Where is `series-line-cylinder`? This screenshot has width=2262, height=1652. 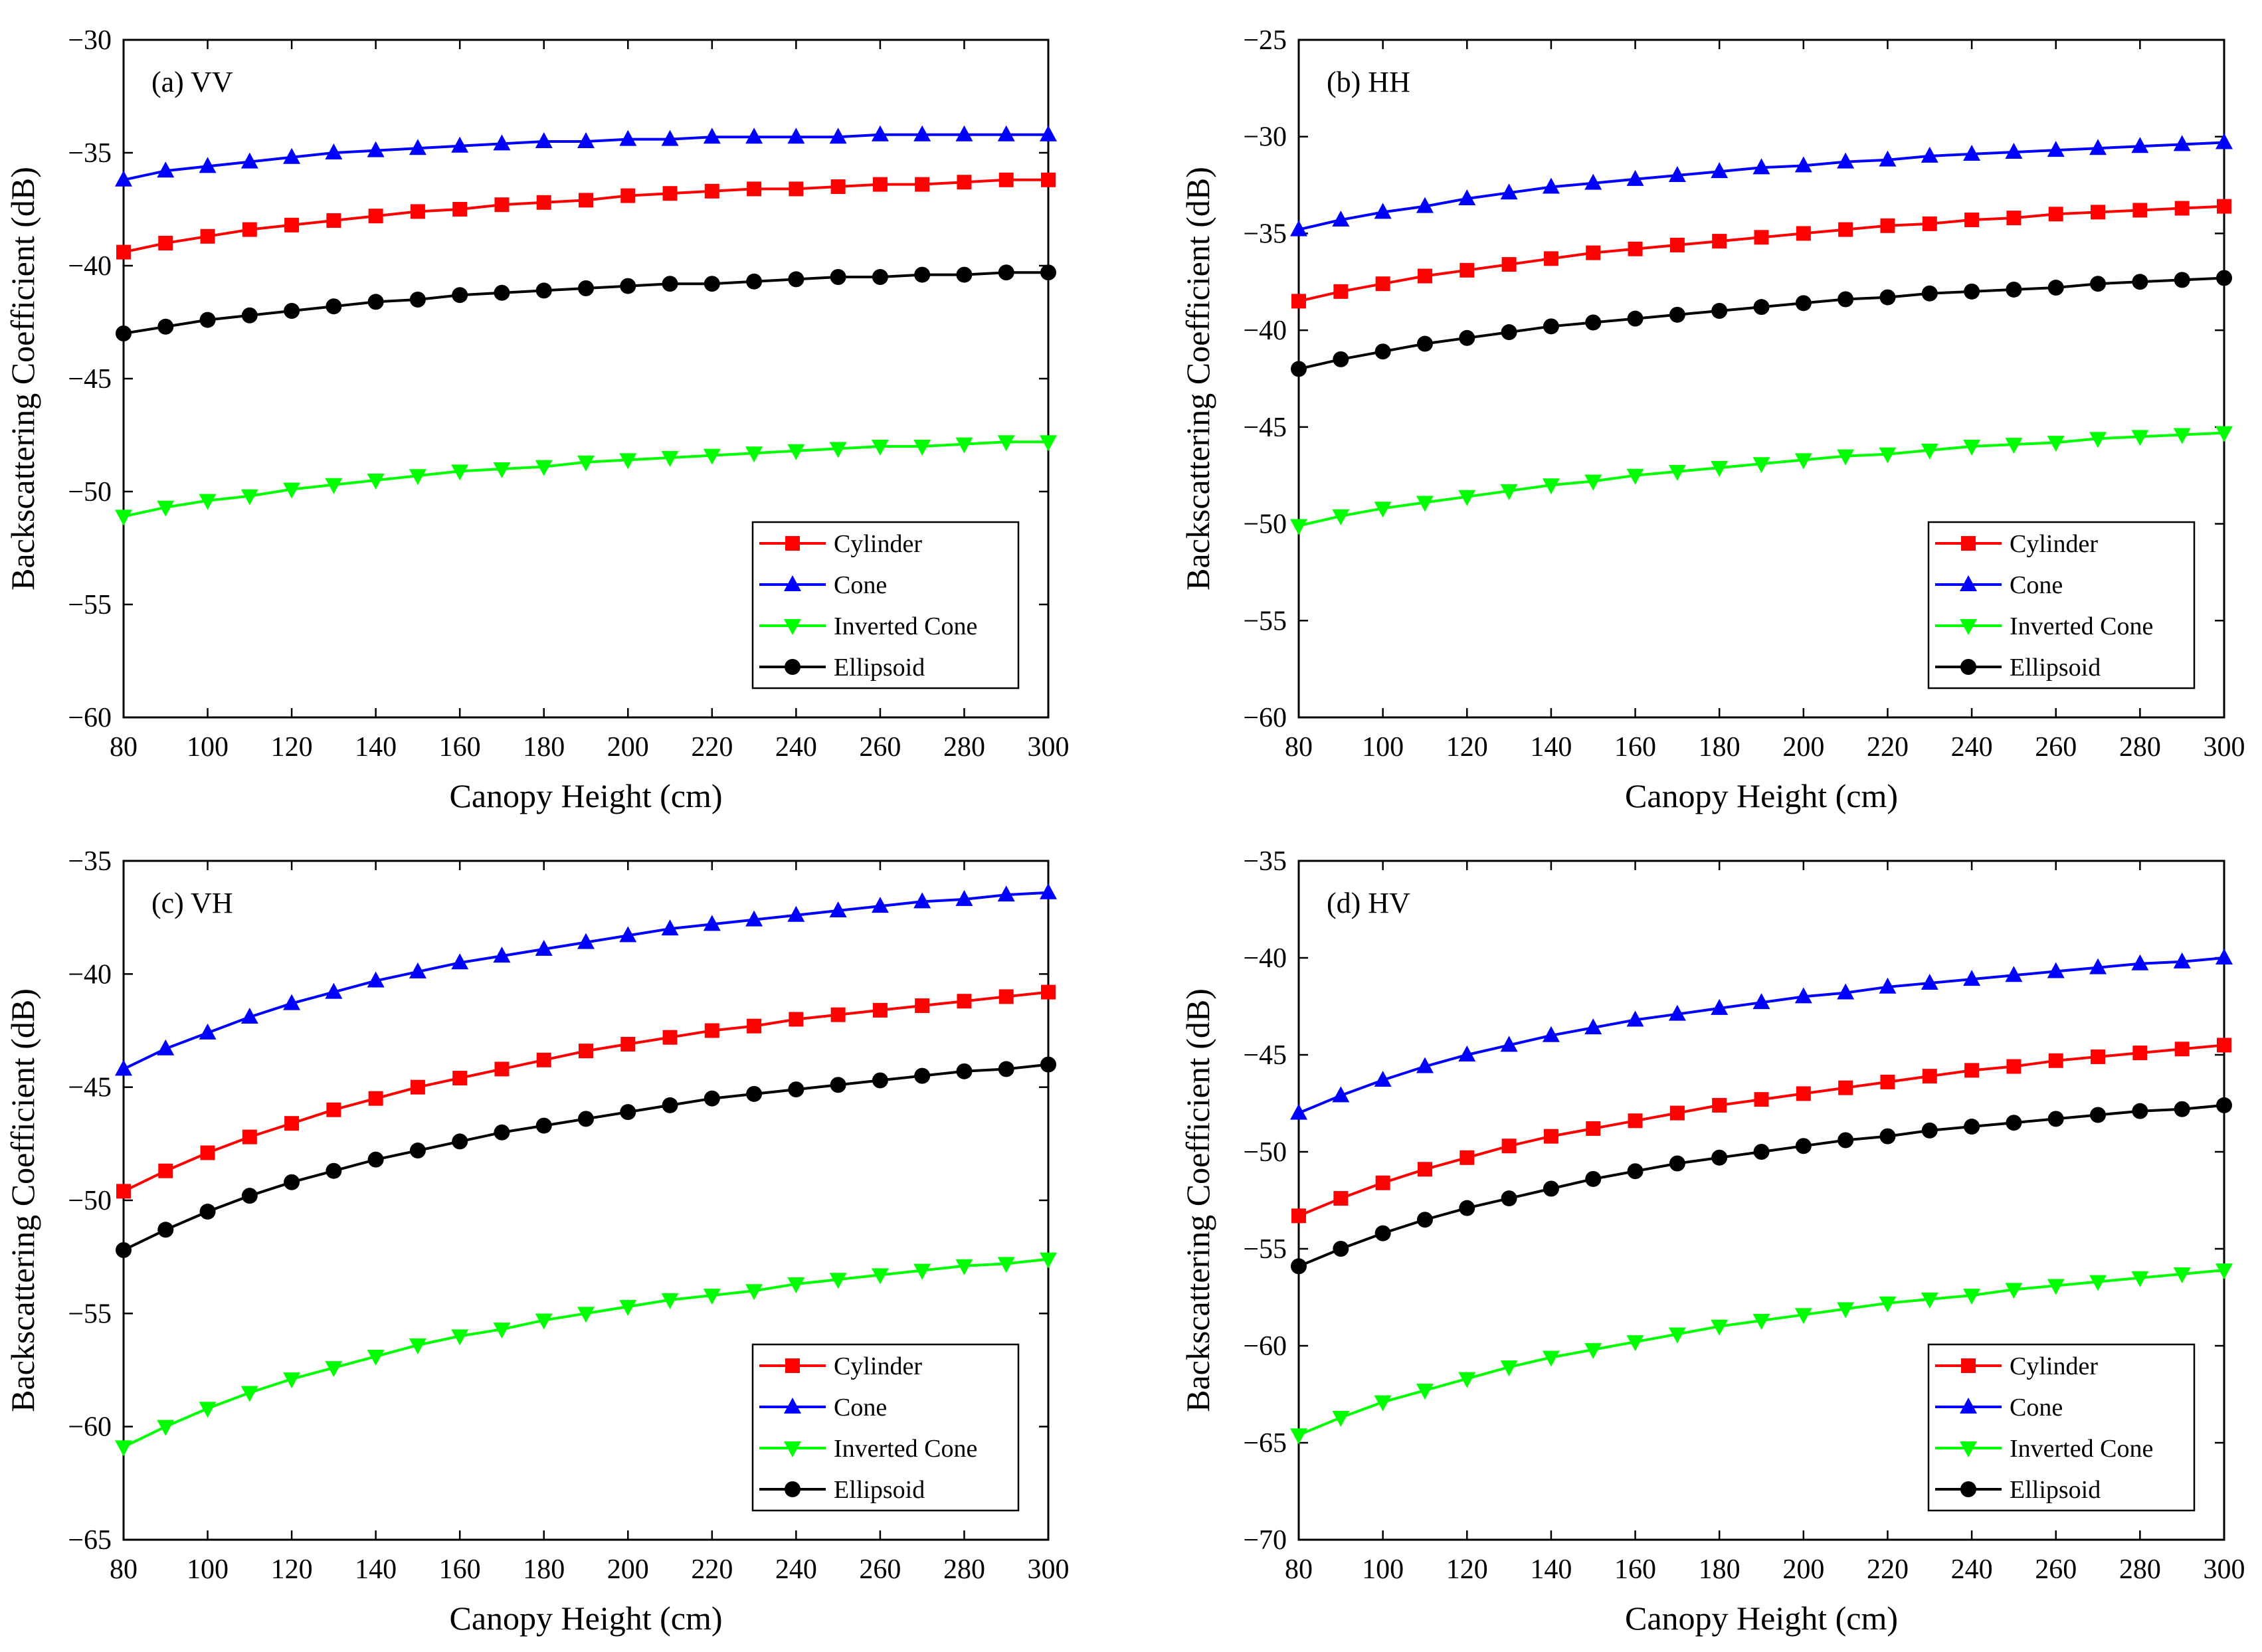
series-line-cylinder is located at coordinates (1761, 1131).